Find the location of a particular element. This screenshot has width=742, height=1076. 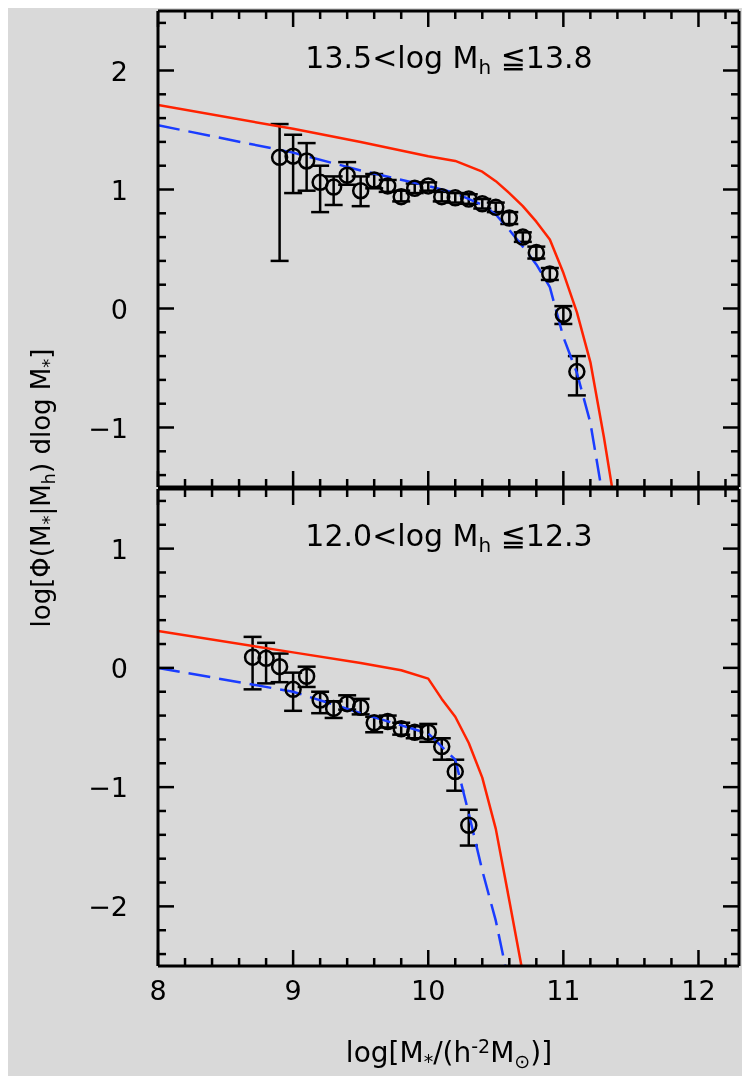

y-tick-label: 2 is located at coordinates (119, 71).